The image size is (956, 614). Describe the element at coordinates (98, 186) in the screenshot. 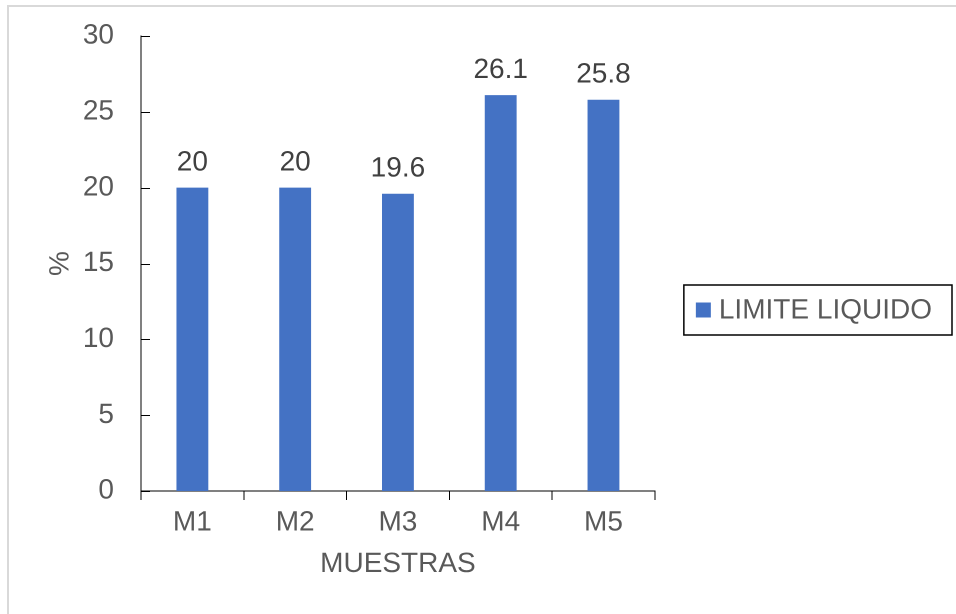

I see `y-tick-label: 20` at that location.